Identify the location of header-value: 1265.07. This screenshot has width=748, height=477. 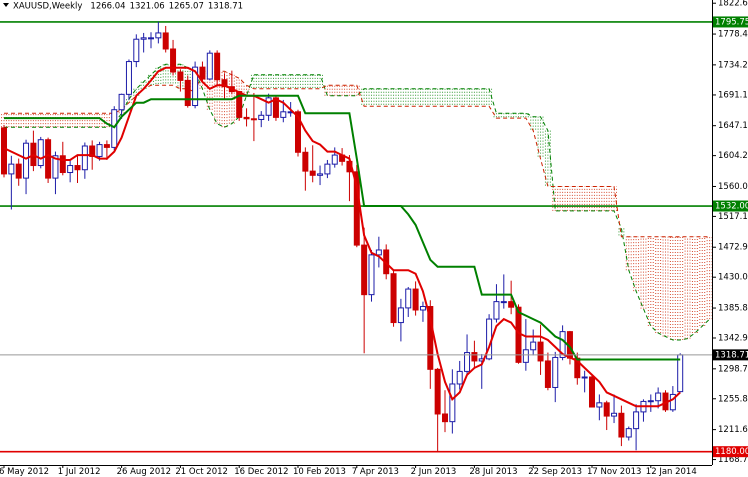
(186, 7).